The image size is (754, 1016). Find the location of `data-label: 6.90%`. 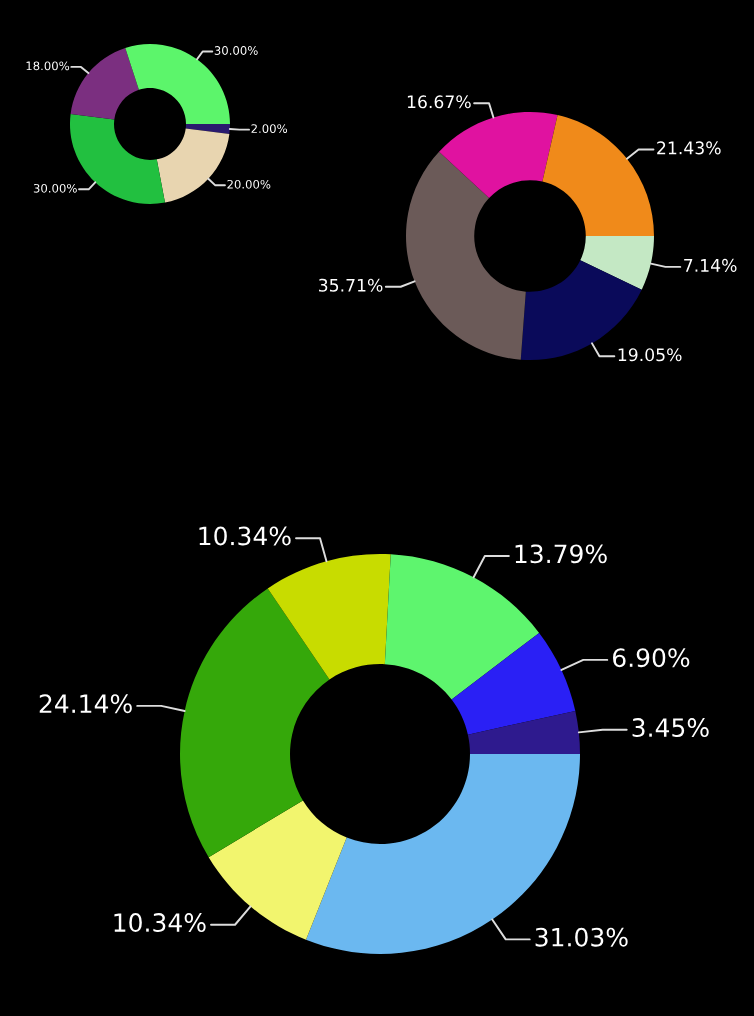

data-label: 6.90% is located at coordinates (651, 658).